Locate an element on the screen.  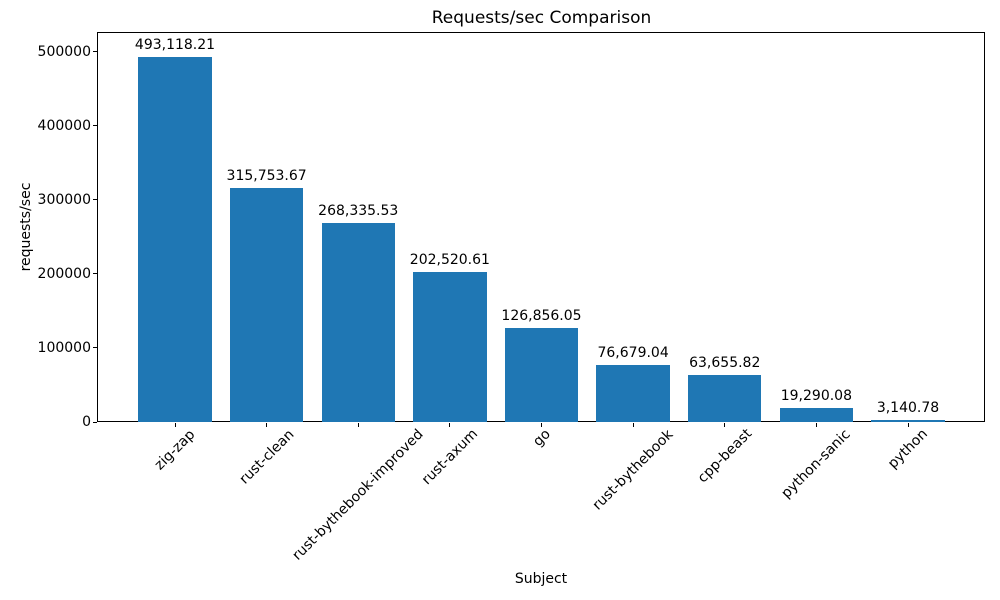
bar-value-label: 3,140.78 is located at coordinates (908, 407).